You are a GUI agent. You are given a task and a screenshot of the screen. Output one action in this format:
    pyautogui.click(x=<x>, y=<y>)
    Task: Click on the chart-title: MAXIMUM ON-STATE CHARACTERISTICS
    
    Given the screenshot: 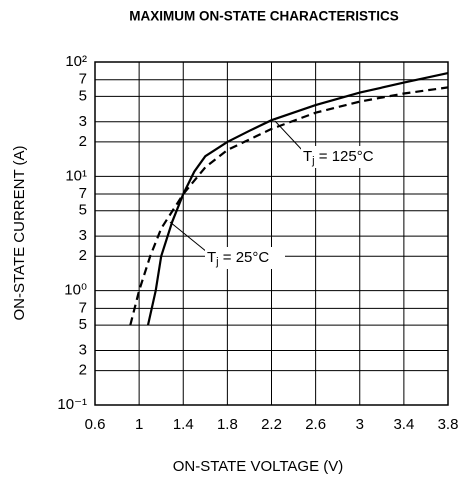 What is the action you would take?
    pyautogui.click(x=264, y=16)
    